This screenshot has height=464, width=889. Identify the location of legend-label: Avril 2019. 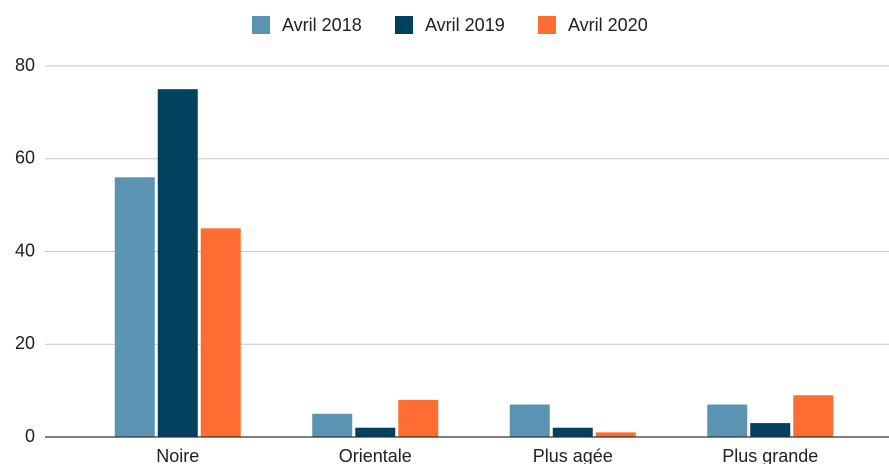
(465, 25).